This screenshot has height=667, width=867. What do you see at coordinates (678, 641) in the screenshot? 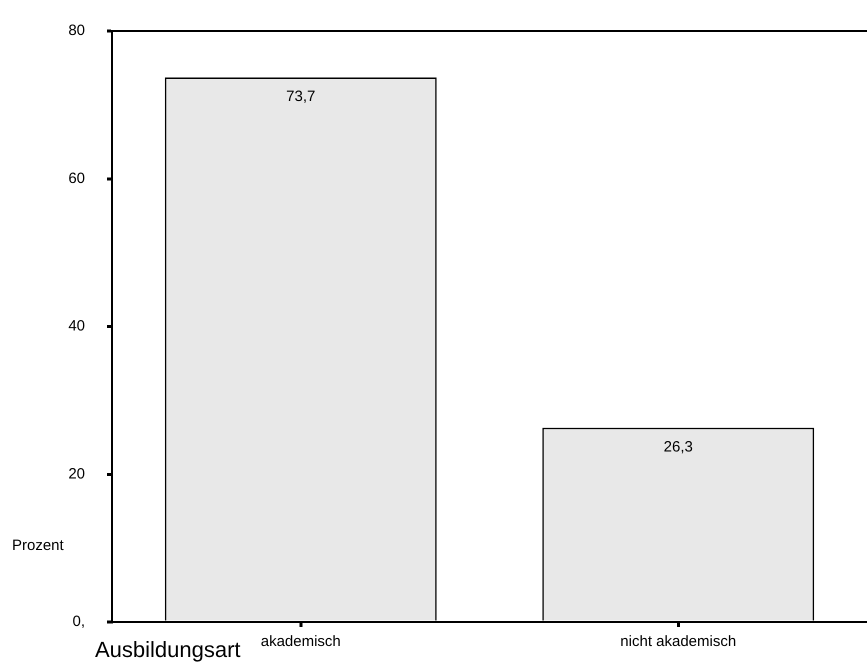
I see `x-tick-label: nicht akademisch` at bounding box center [678, 641].